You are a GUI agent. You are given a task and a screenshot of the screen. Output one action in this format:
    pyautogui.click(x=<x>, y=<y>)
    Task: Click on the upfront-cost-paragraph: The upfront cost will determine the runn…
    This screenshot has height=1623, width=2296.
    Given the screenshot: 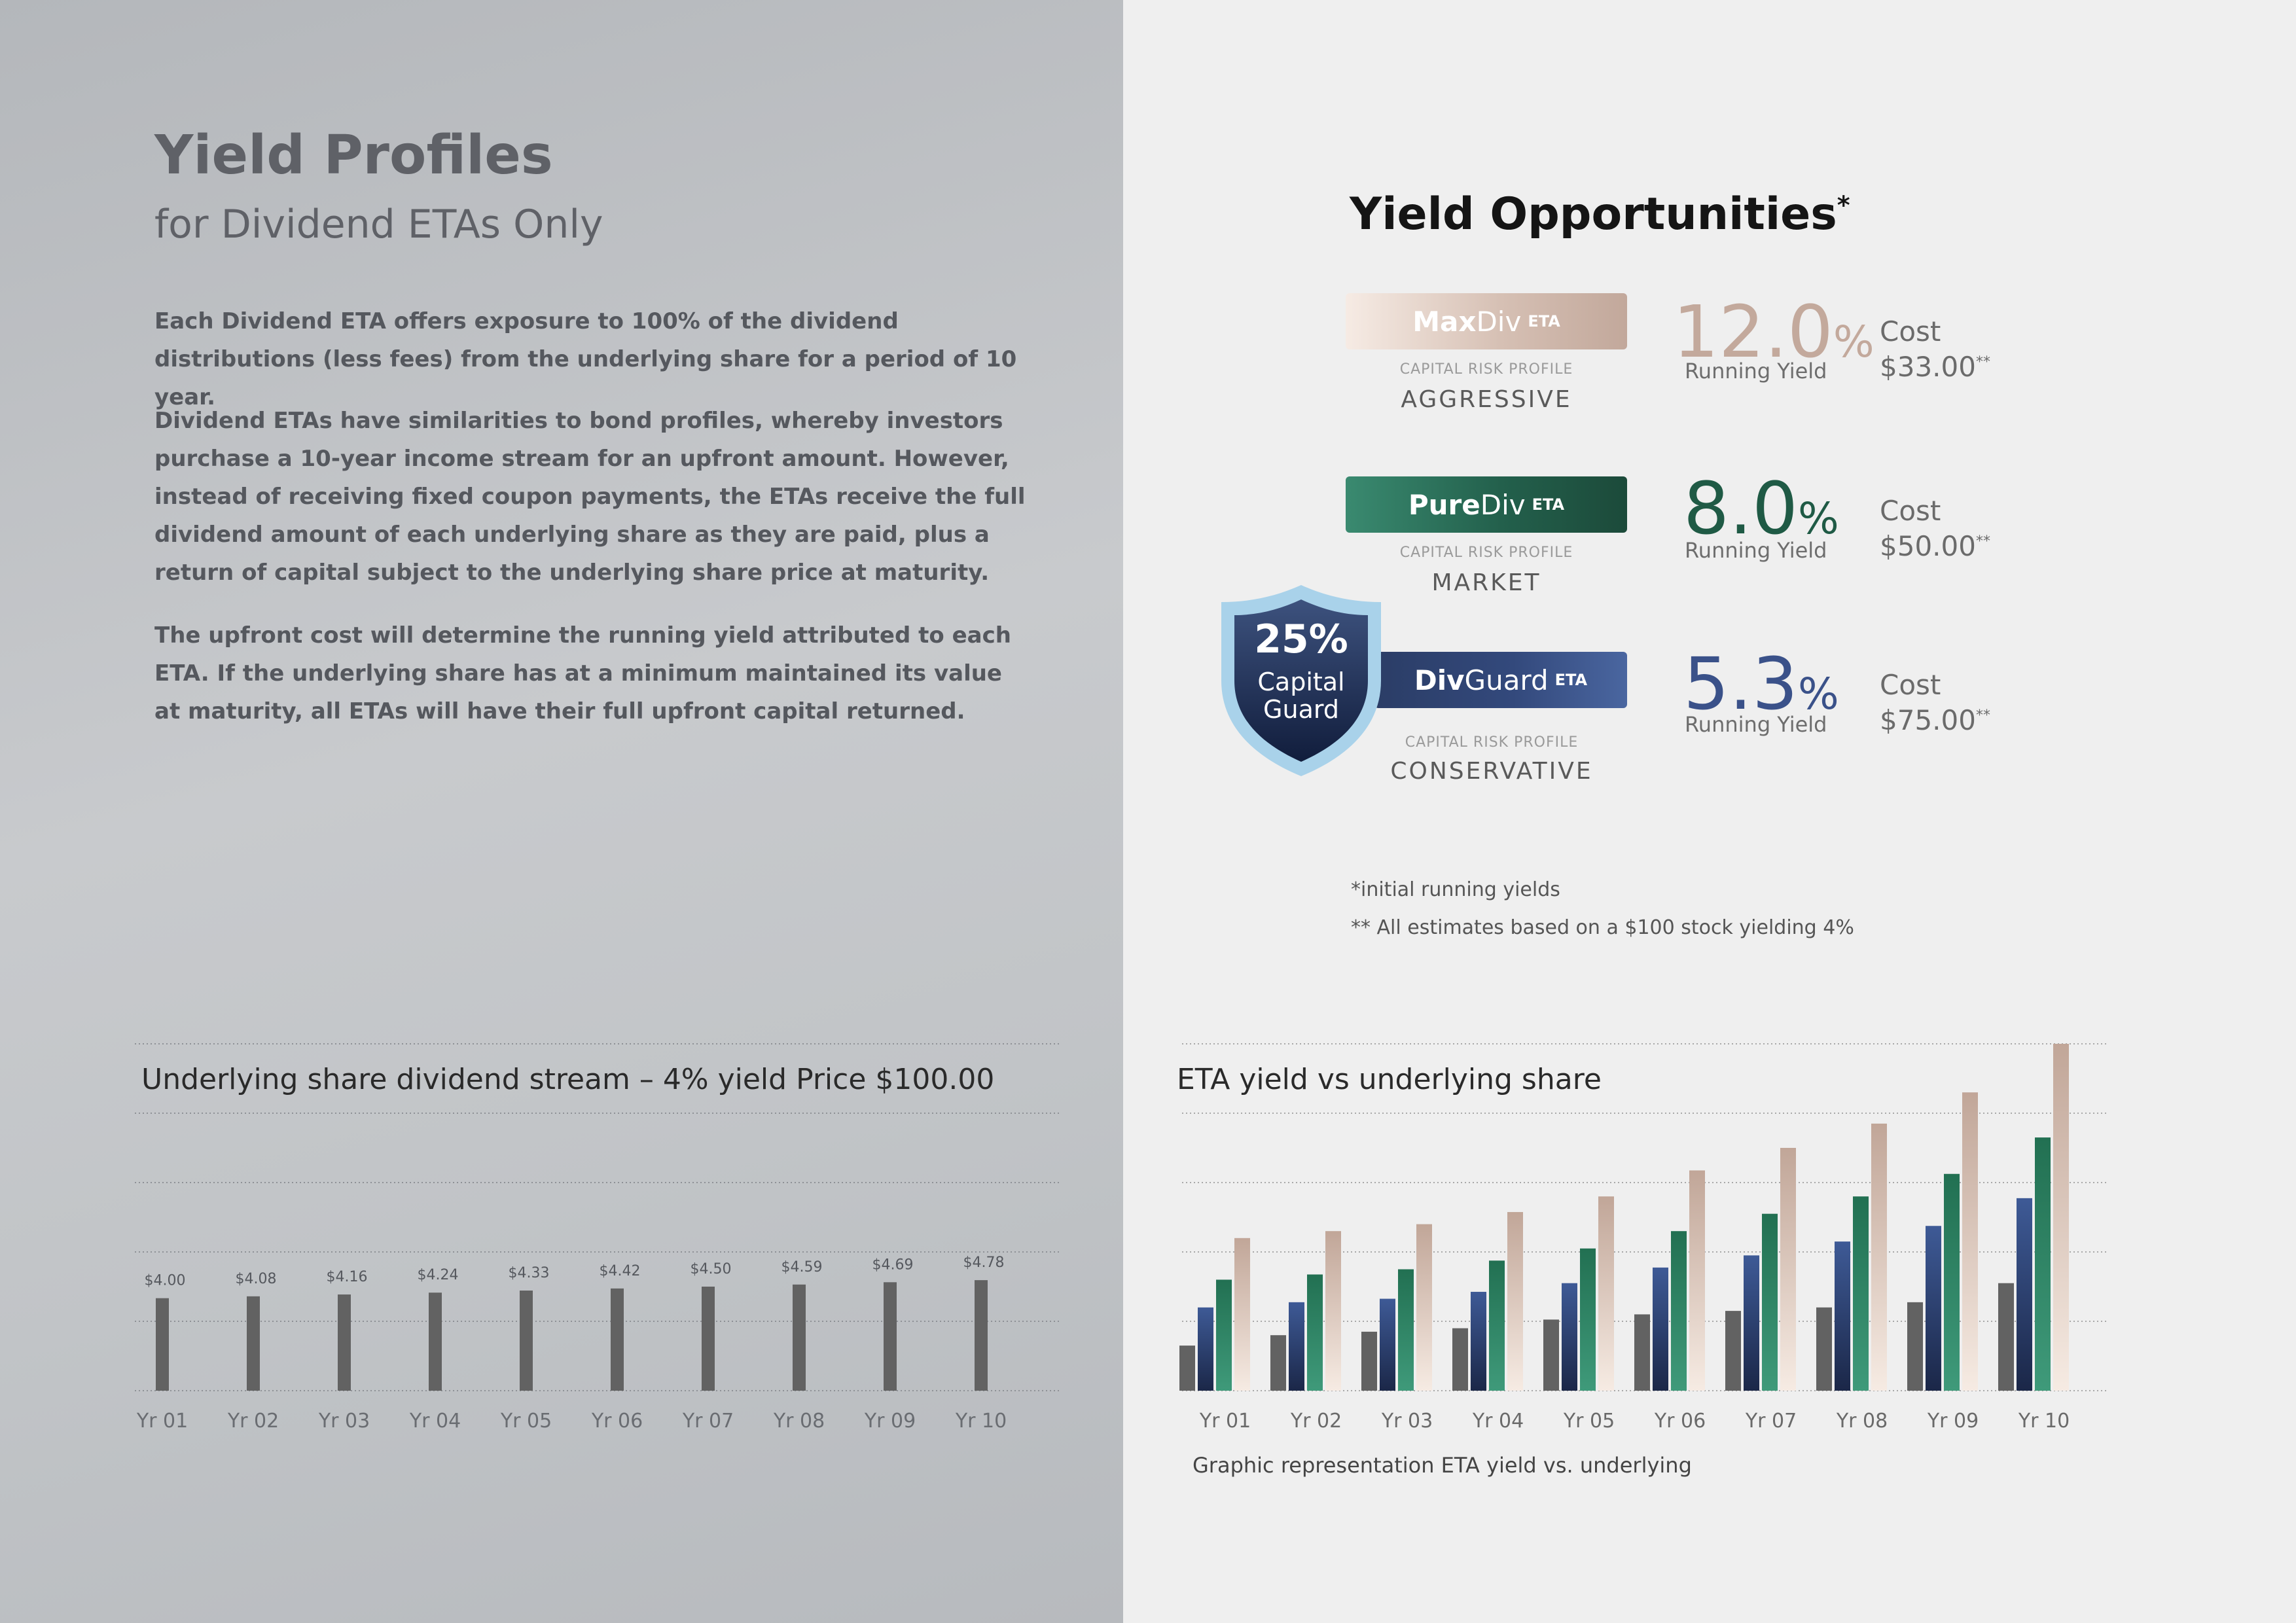 What is the action you would take?
    pyautogui.click(x=582, y=673)
    